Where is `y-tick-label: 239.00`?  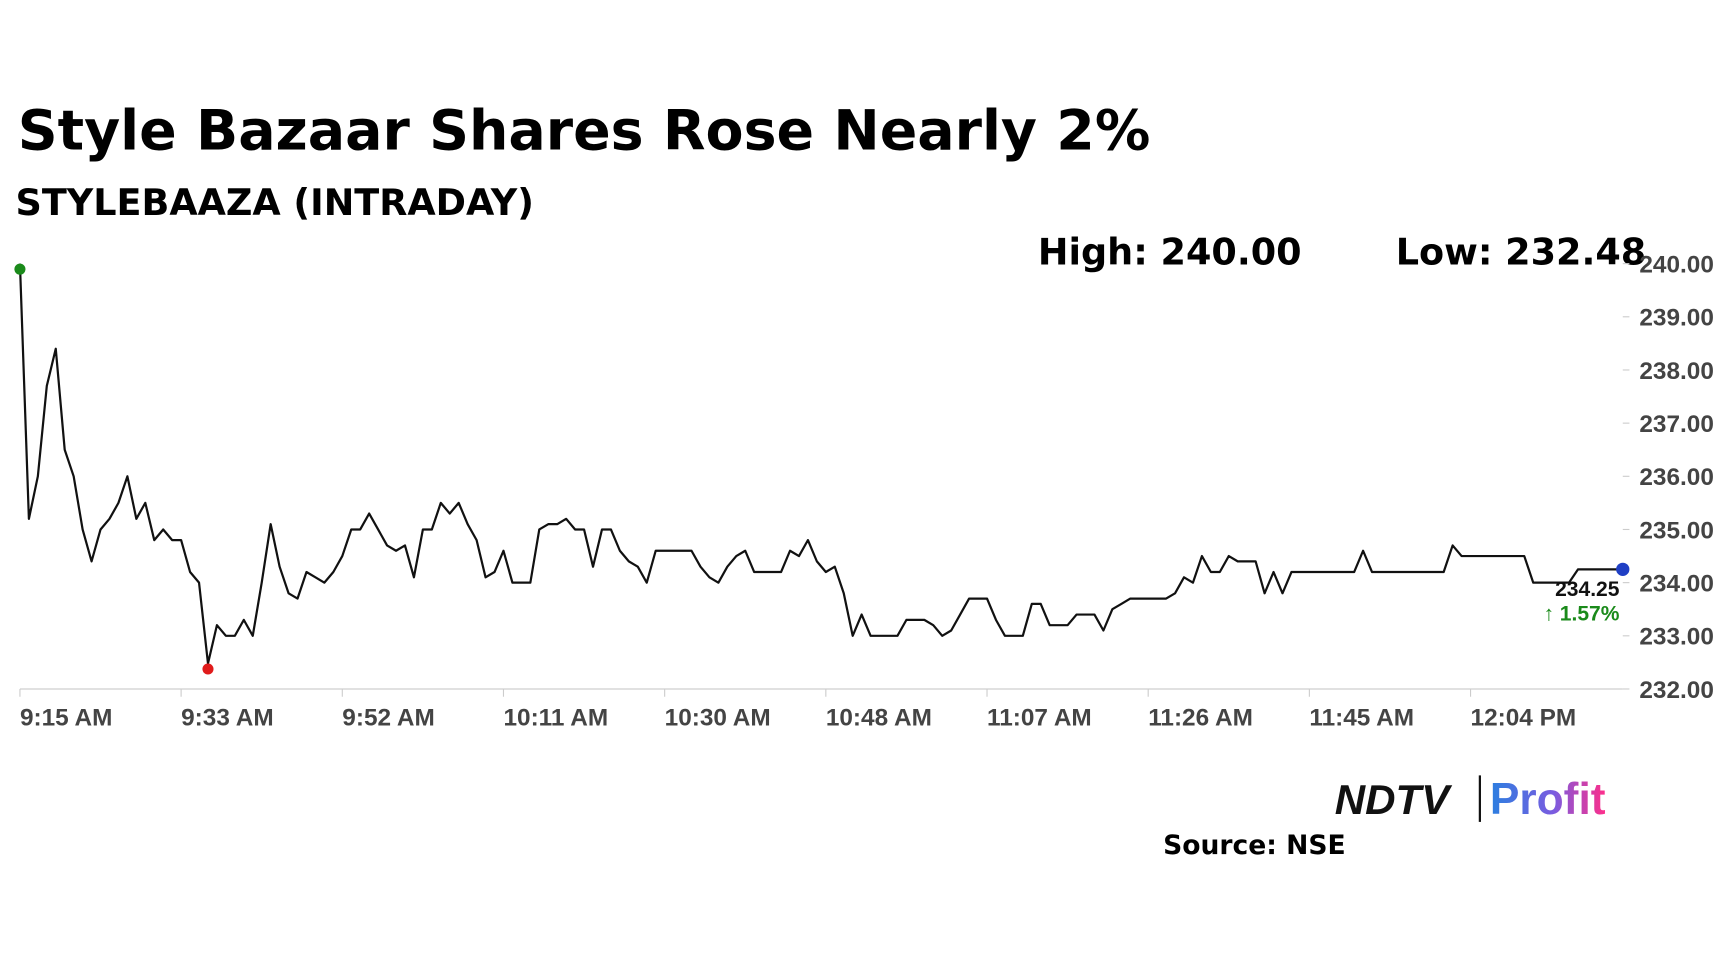
y-tick-label: 239.00 is located at coordinates (1676, 318).